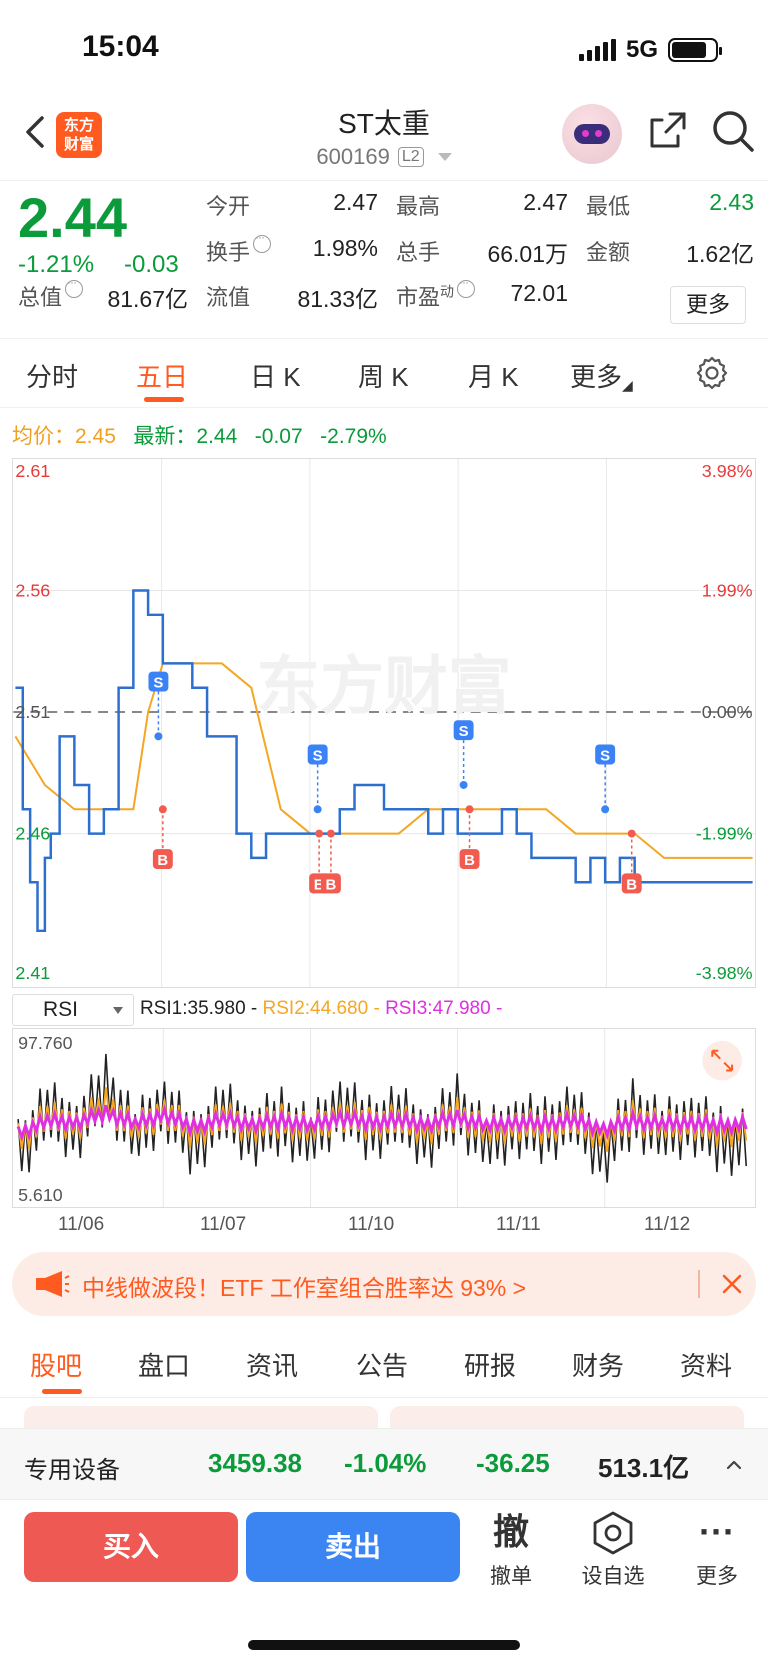 This screenshot has height=1663, width=768. I want to click on tab-more-periods: 更多◢, so click(601, 377).